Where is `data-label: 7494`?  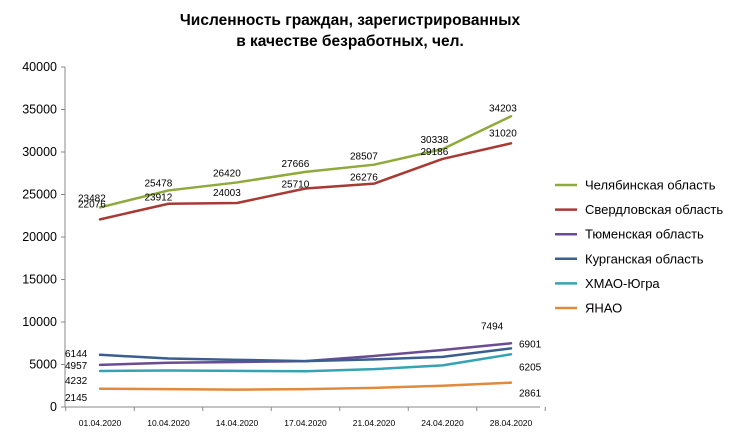
data-label: 7494 is located at coordinates (492, 326).